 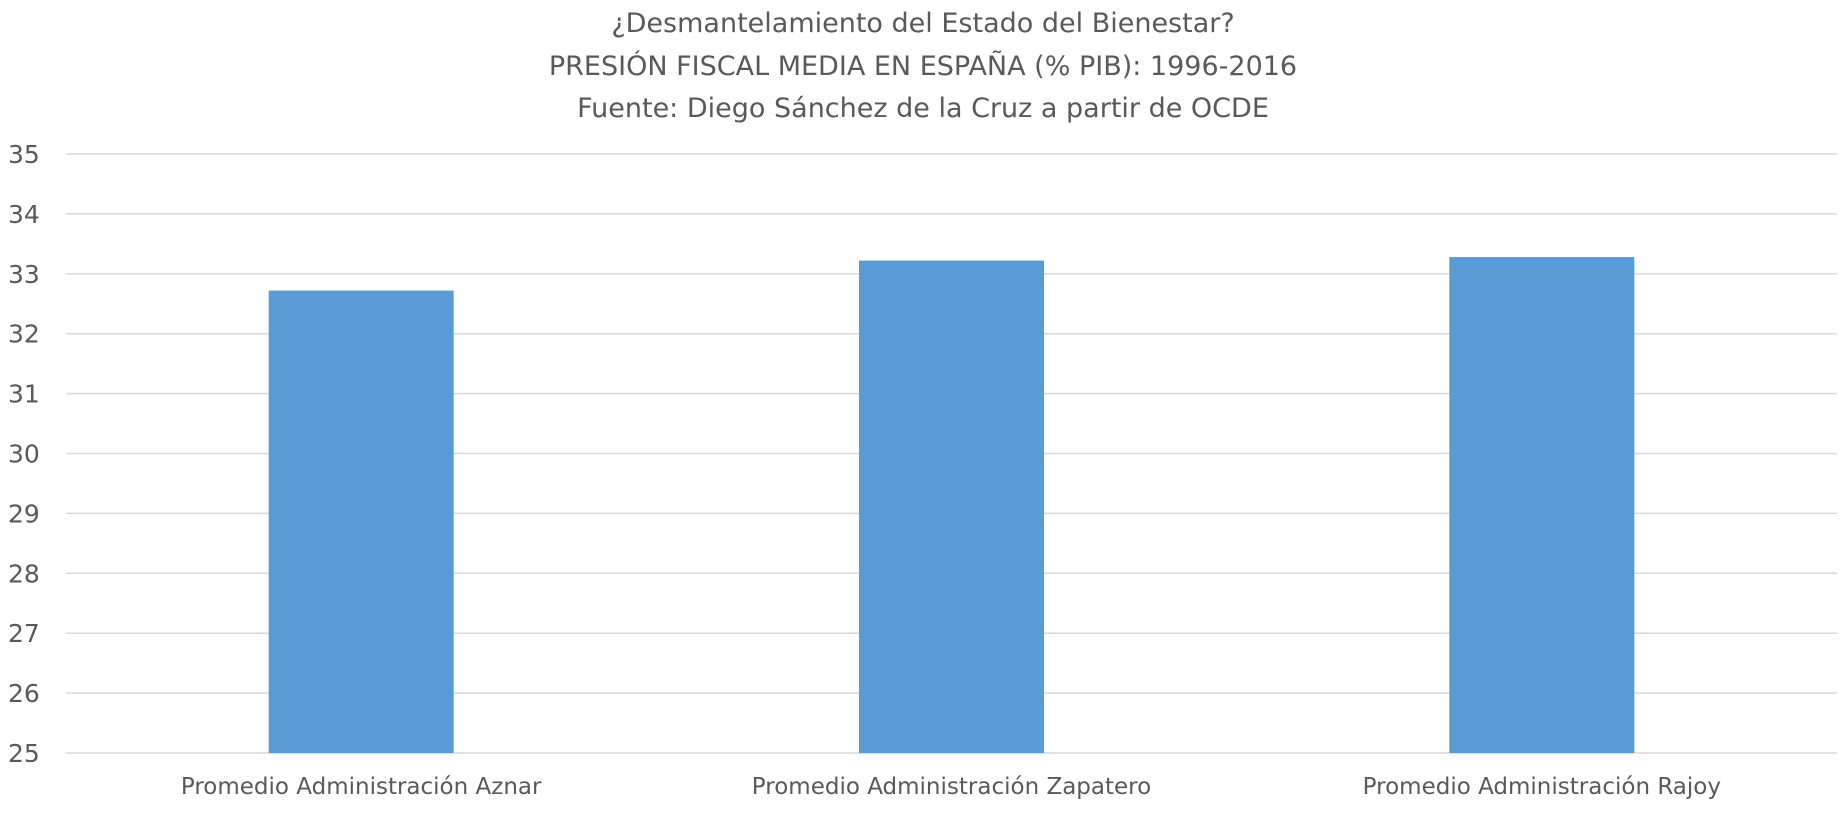 I want to click on y-tick-label: 35, so click(x=24, y=154).